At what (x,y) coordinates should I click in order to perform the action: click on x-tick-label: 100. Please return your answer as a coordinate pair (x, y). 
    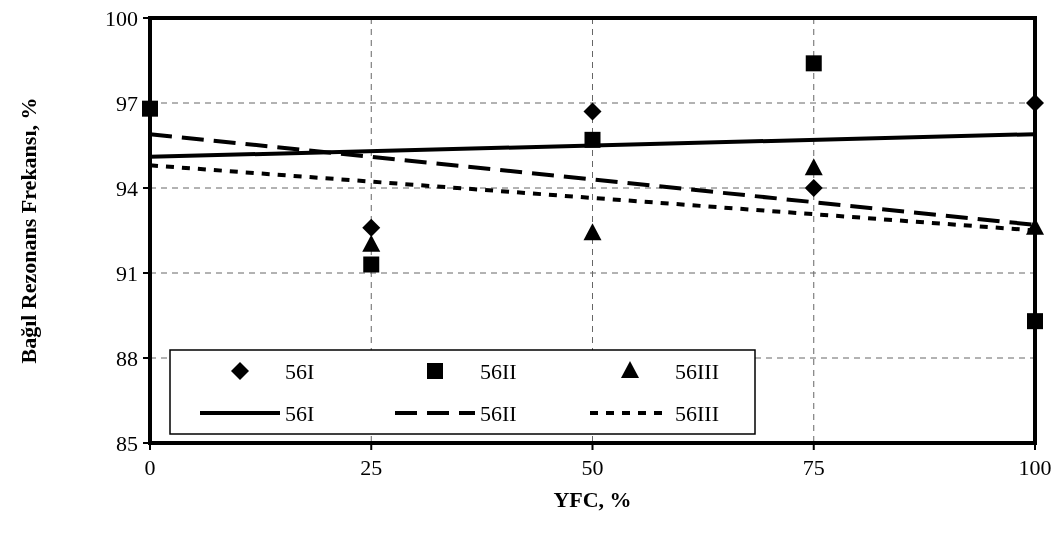
    Looking at the image, I should click on (1035, 467).